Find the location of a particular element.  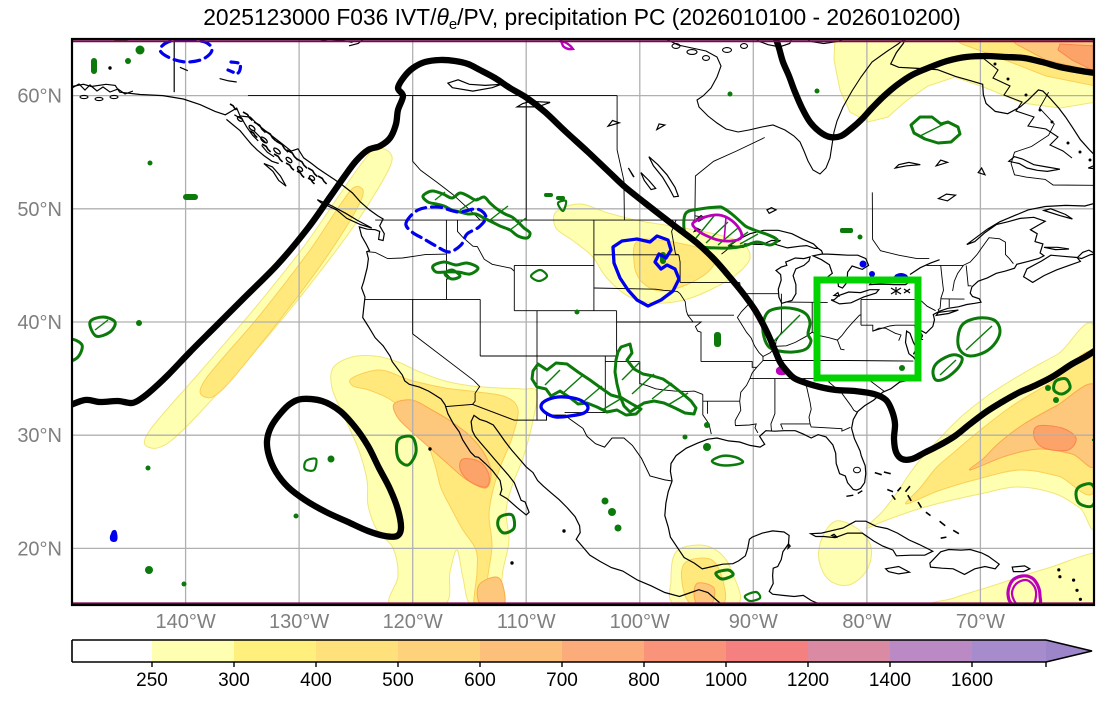

svg-text: 20°N is located at coordinates (39, 549).